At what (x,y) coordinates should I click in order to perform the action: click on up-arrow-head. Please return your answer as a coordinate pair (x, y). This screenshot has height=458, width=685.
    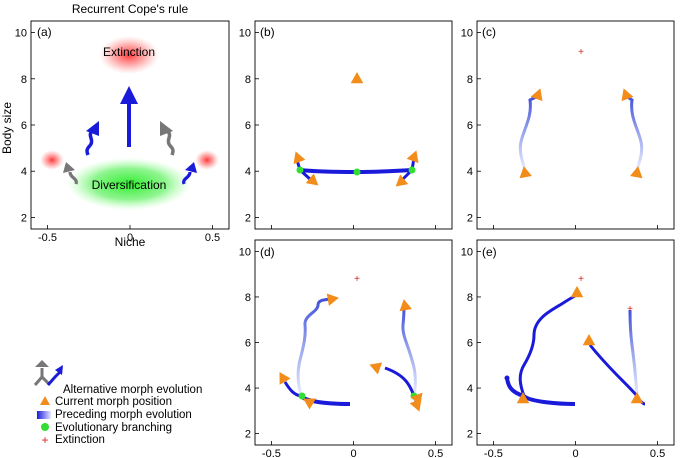
    Looking at the image, I should click on (129, 95).